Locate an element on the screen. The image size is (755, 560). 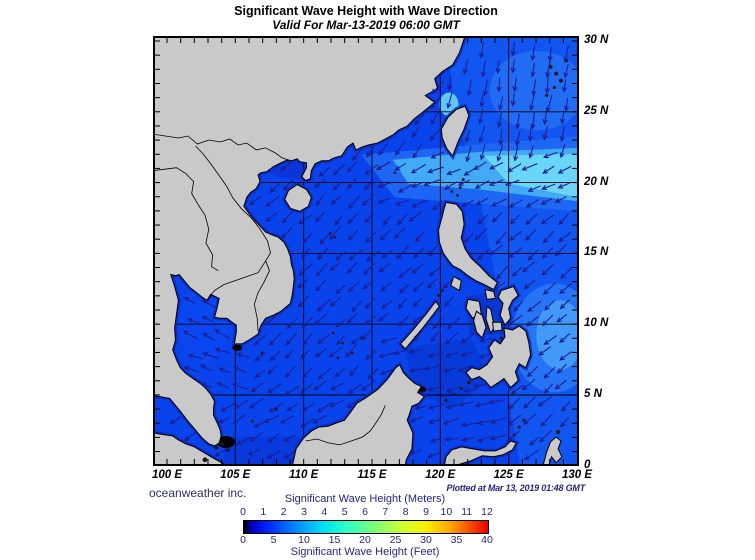
landmass-mindanao is located at coordinates (498, 357).